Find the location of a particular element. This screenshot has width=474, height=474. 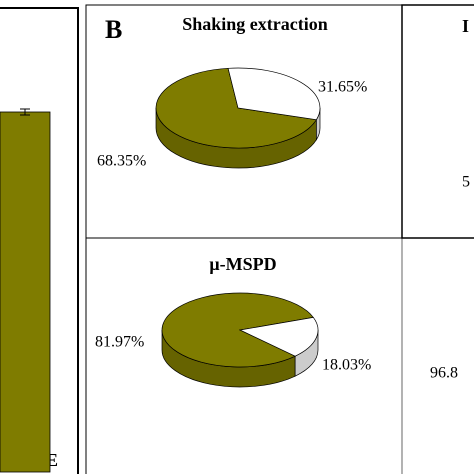

value-label: 96.8 is located at coordinates (444, 373).